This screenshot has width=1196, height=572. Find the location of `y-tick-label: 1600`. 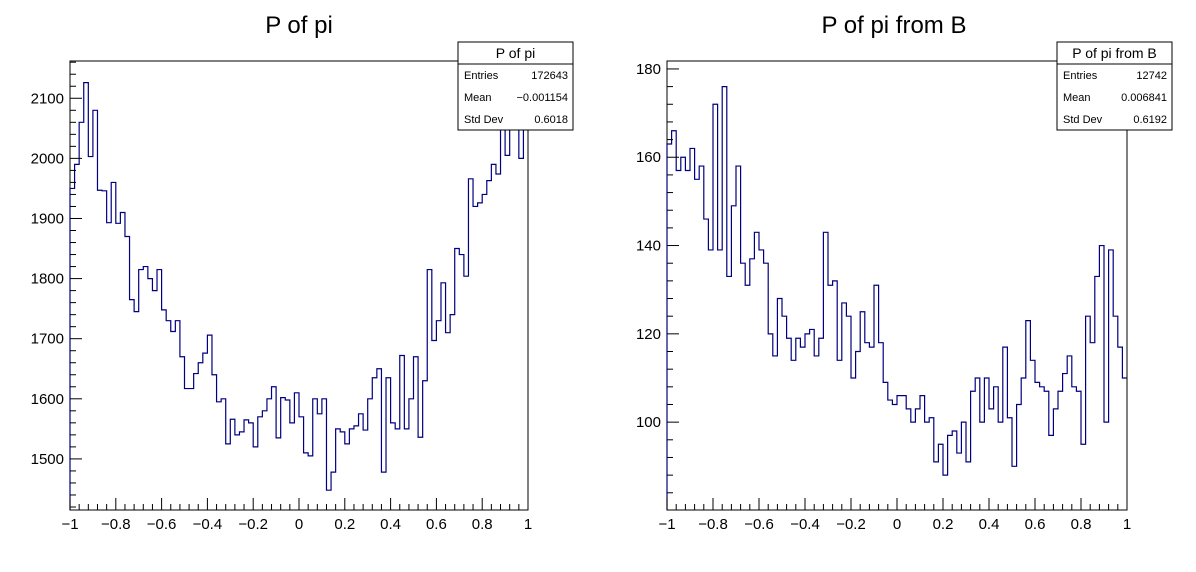

y-tick-label: 1600 is located at coordinates (47, 399).